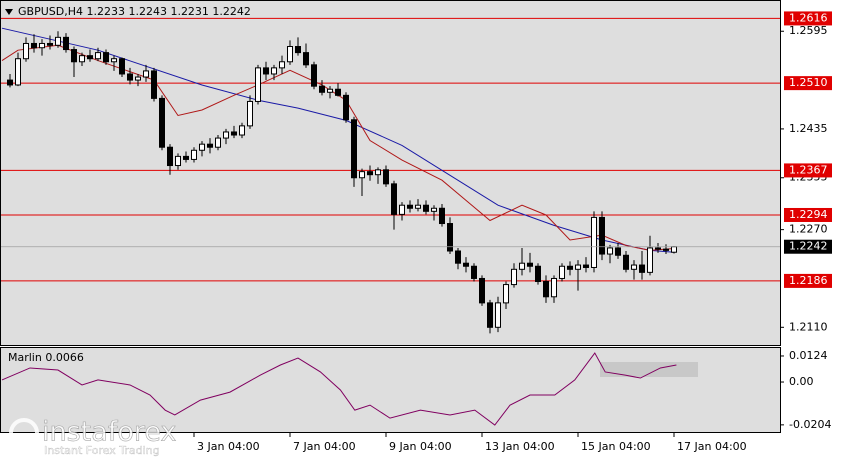 This screenshot has height=459, width=842. Describe the element at coordinates (520, 446) in the screenshot. I see `x-tick-label: 13 Jan 04:00` at that location.